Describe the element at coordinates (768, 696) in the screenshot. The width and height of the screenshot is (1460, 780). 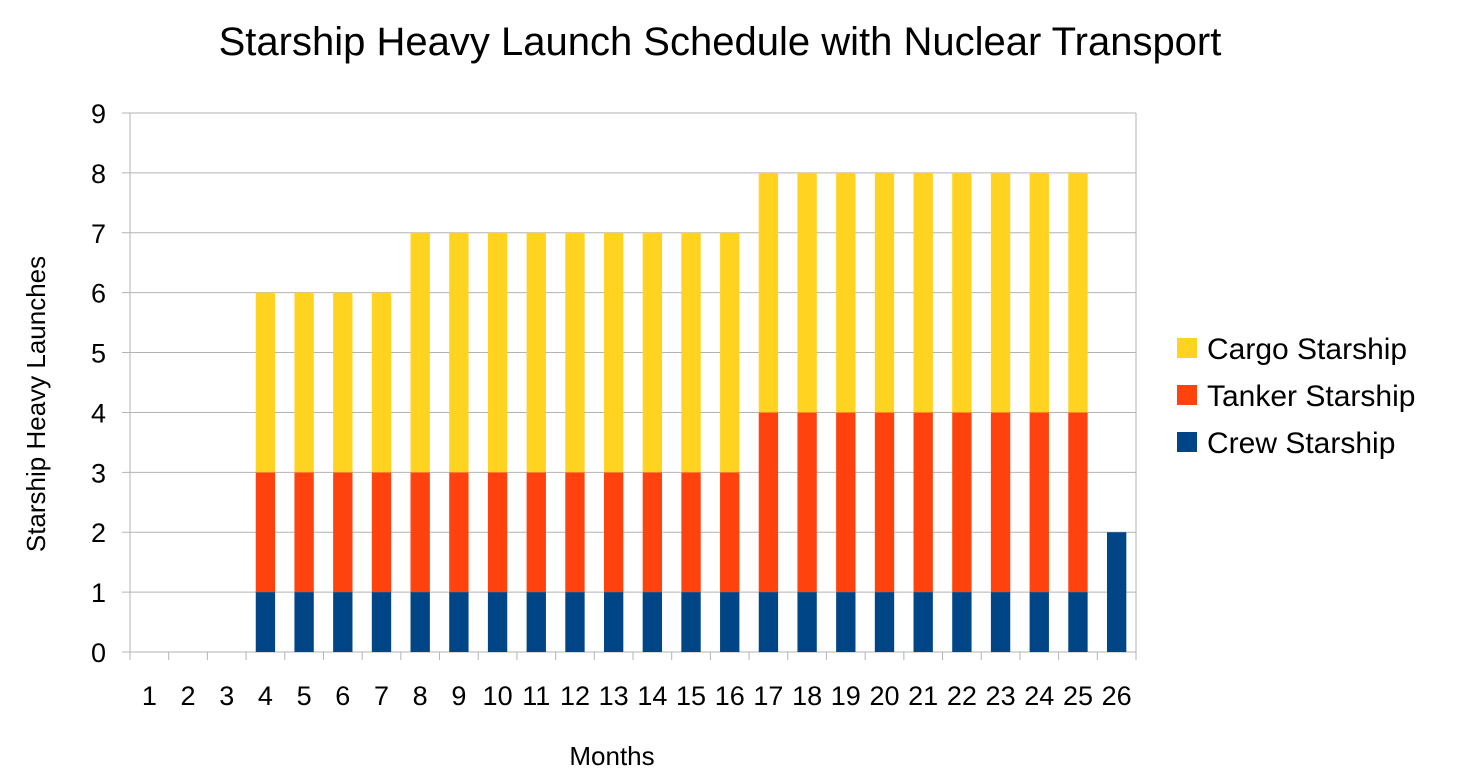
I see `x-tick-label: 17` at that location.